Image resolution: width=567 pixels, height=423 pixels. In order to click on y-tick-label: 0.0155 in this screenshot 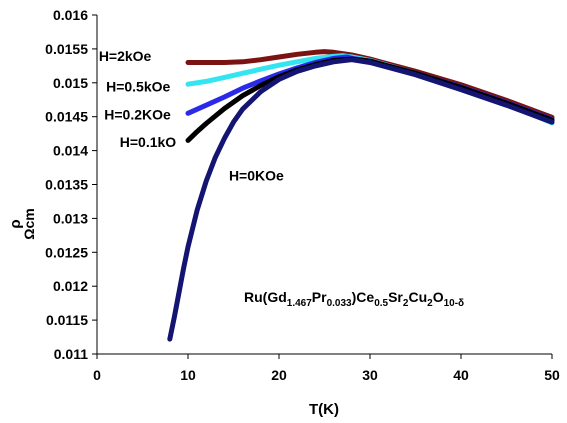, I will do `click(66, 49)`.